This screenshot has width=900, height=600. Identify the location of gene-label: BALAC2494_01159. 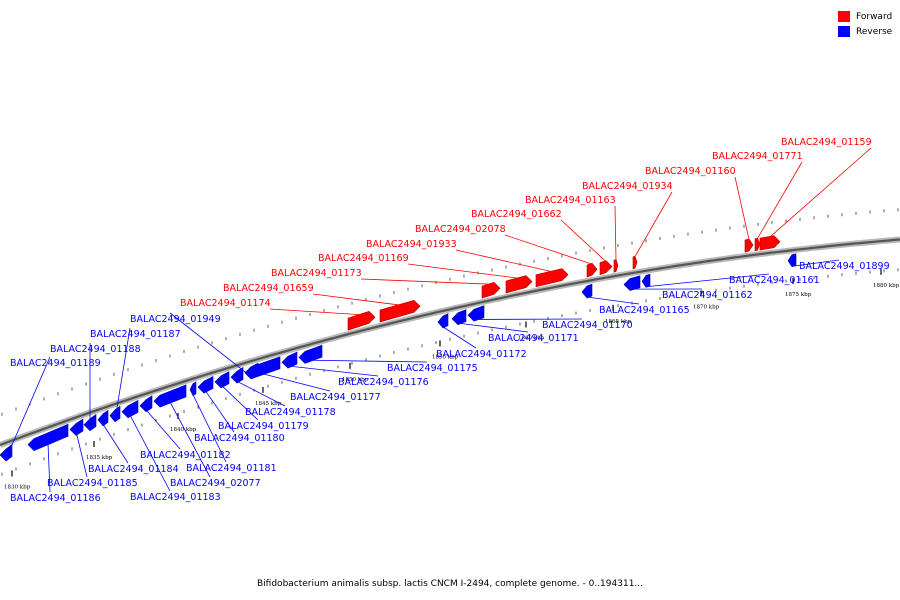
(826, 142).